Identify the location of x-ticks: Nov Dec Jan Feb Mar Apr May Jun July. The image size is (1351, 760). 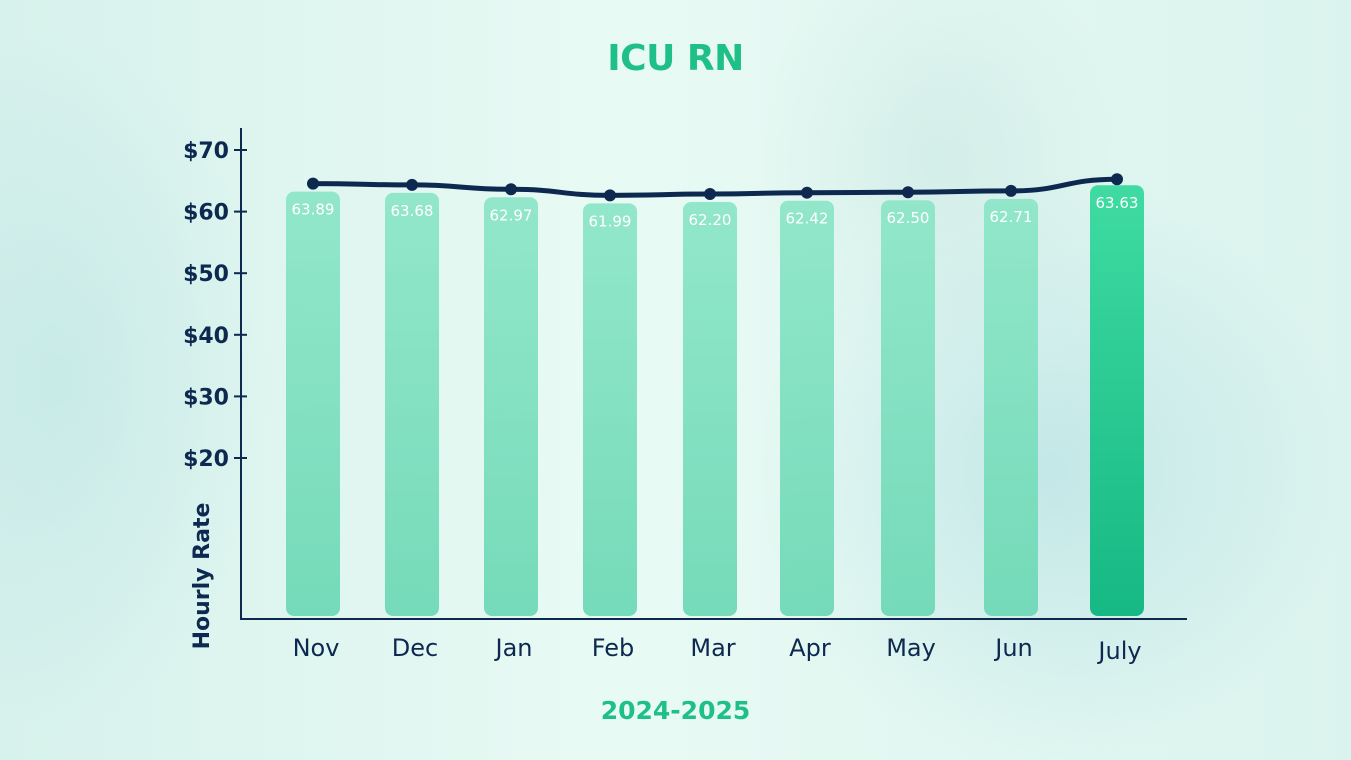
(717, 649).